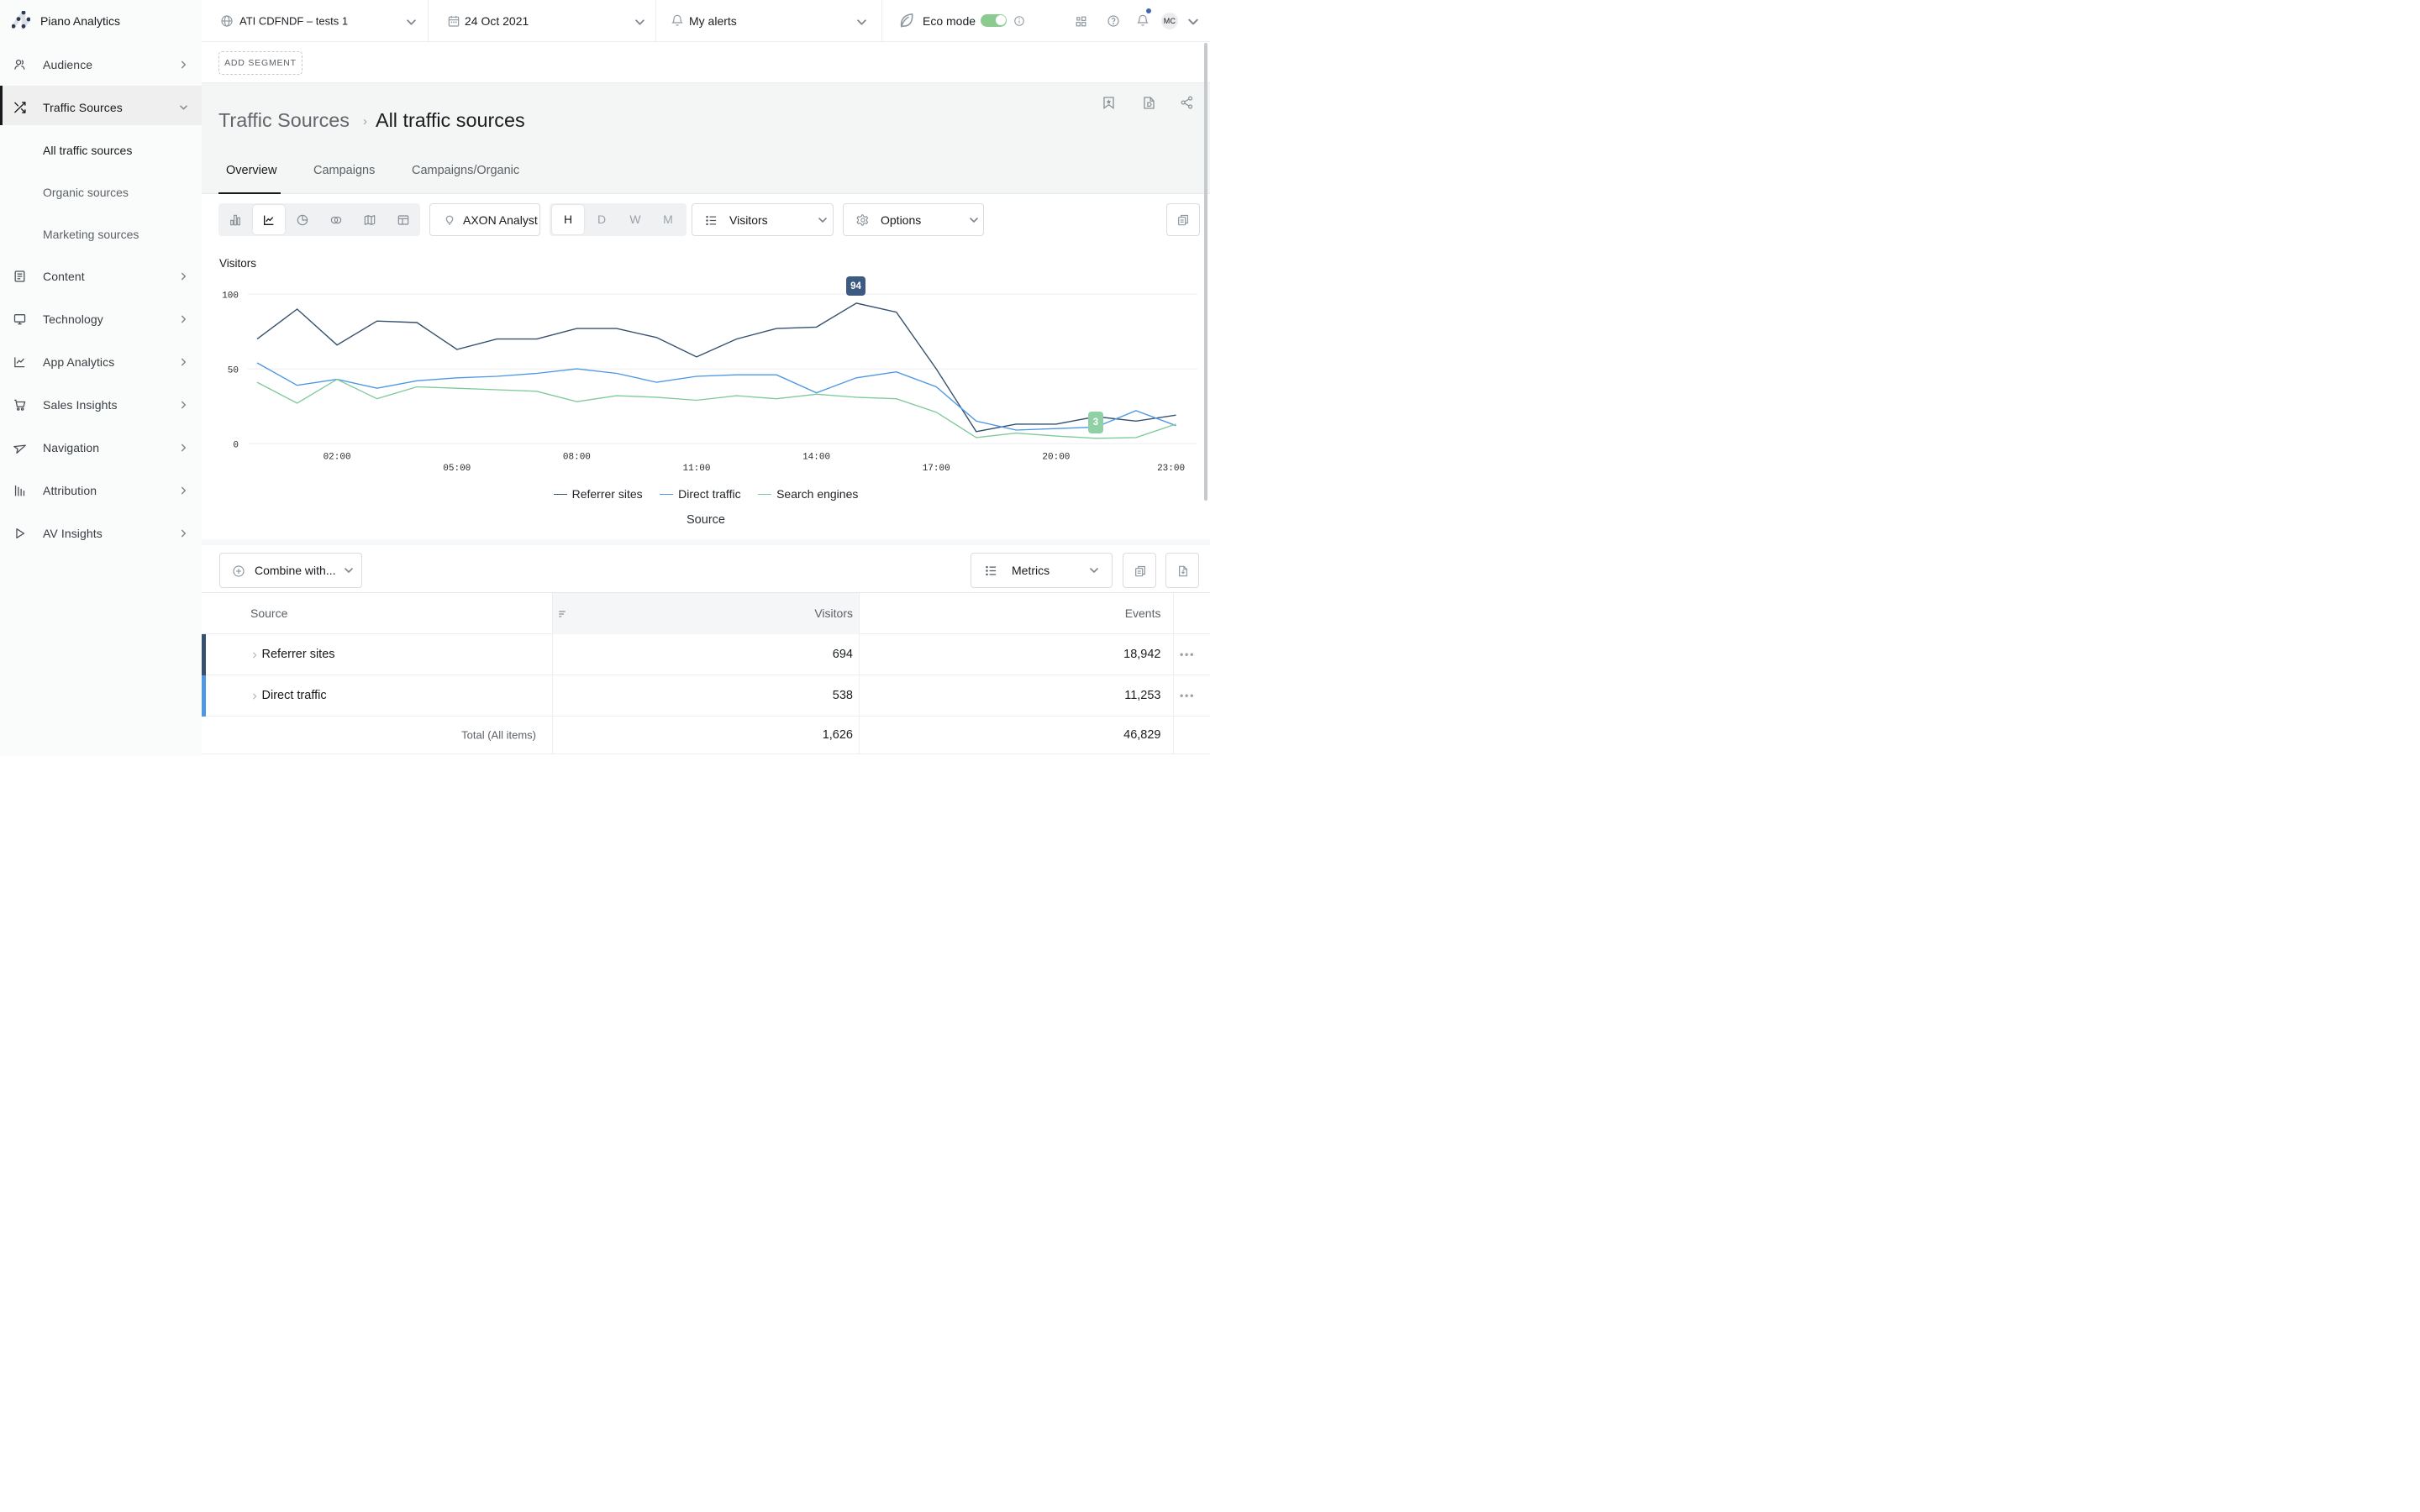  I want to click on svg-text: 14:00, so click(816, 458).